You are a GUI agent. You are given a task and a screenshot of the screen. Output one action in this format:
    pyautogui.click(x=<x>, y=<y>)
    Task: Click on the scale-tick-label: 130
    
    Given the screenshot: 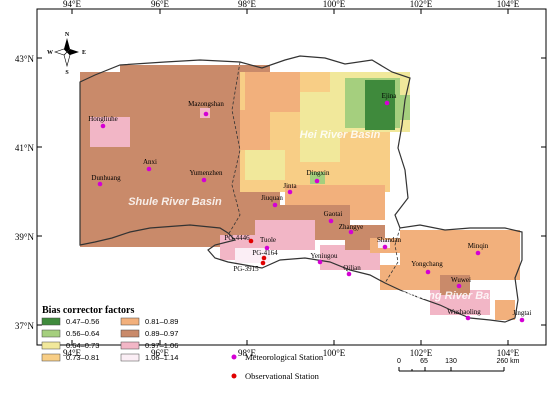 What is the action you would take?
    pyautogui.click(x=451, y=361)
    